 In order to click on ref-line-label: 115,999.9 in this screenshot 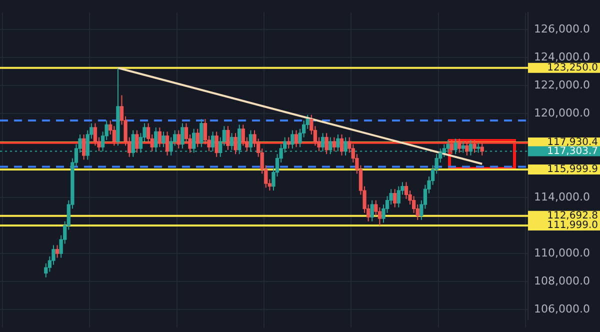, I will do `click(572, 170)`.